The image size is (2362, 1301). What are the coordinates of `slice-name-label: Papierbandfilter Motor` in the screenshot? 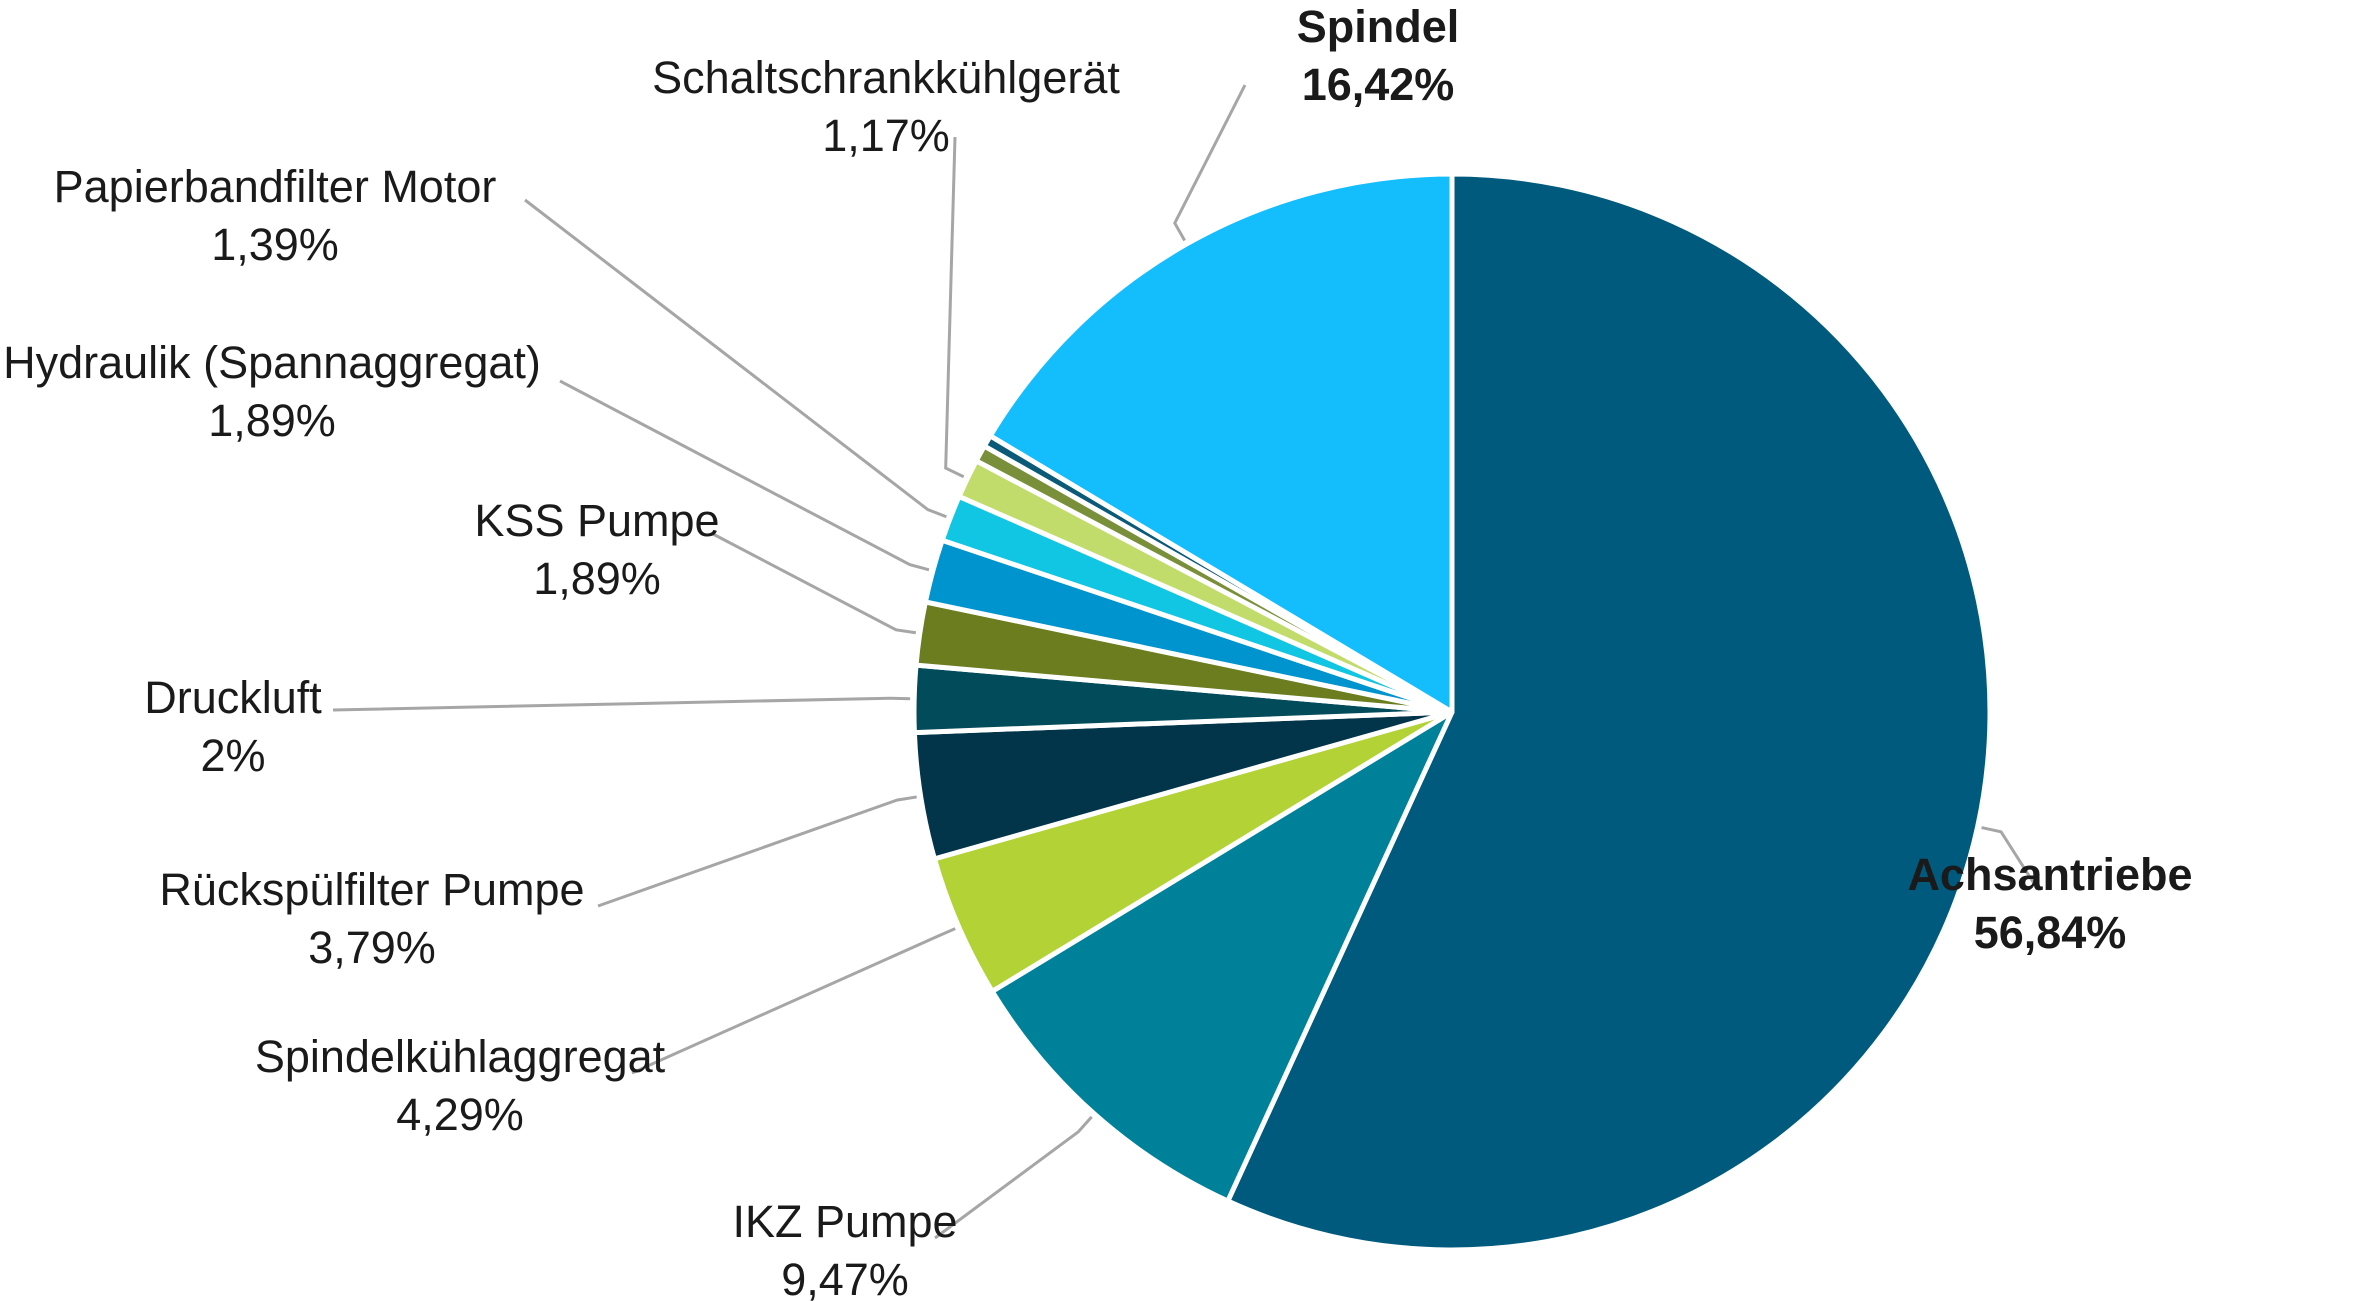 It's located at (275, 186).